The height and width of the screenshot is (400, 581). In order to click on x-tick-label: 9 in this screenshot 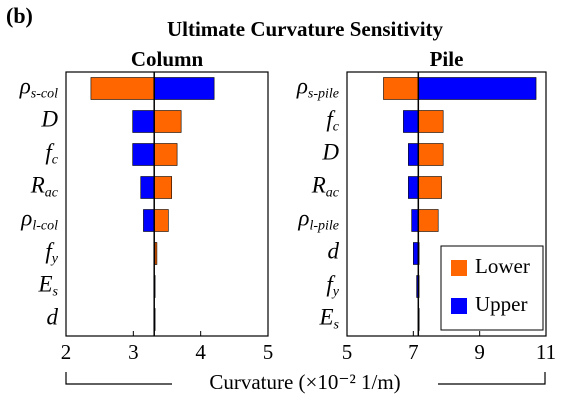, I will do `click(479, 352)`.